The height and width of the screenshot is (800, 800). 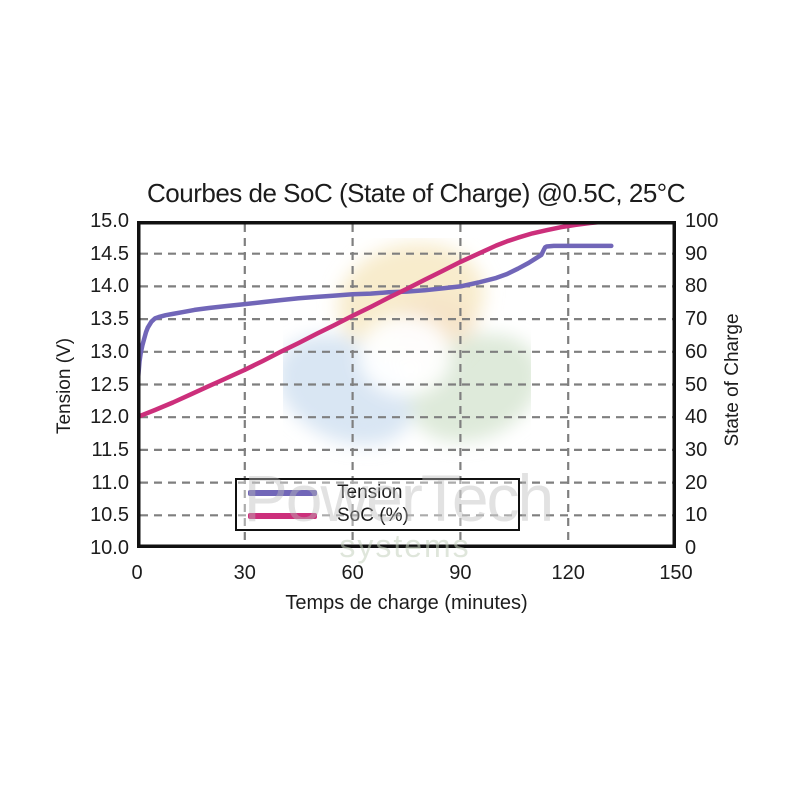 What do you see at coordinates (110, 449) in the screenshot?
I see `y-tick-left-11.5: 11.5` at bounding box center [110, 449].